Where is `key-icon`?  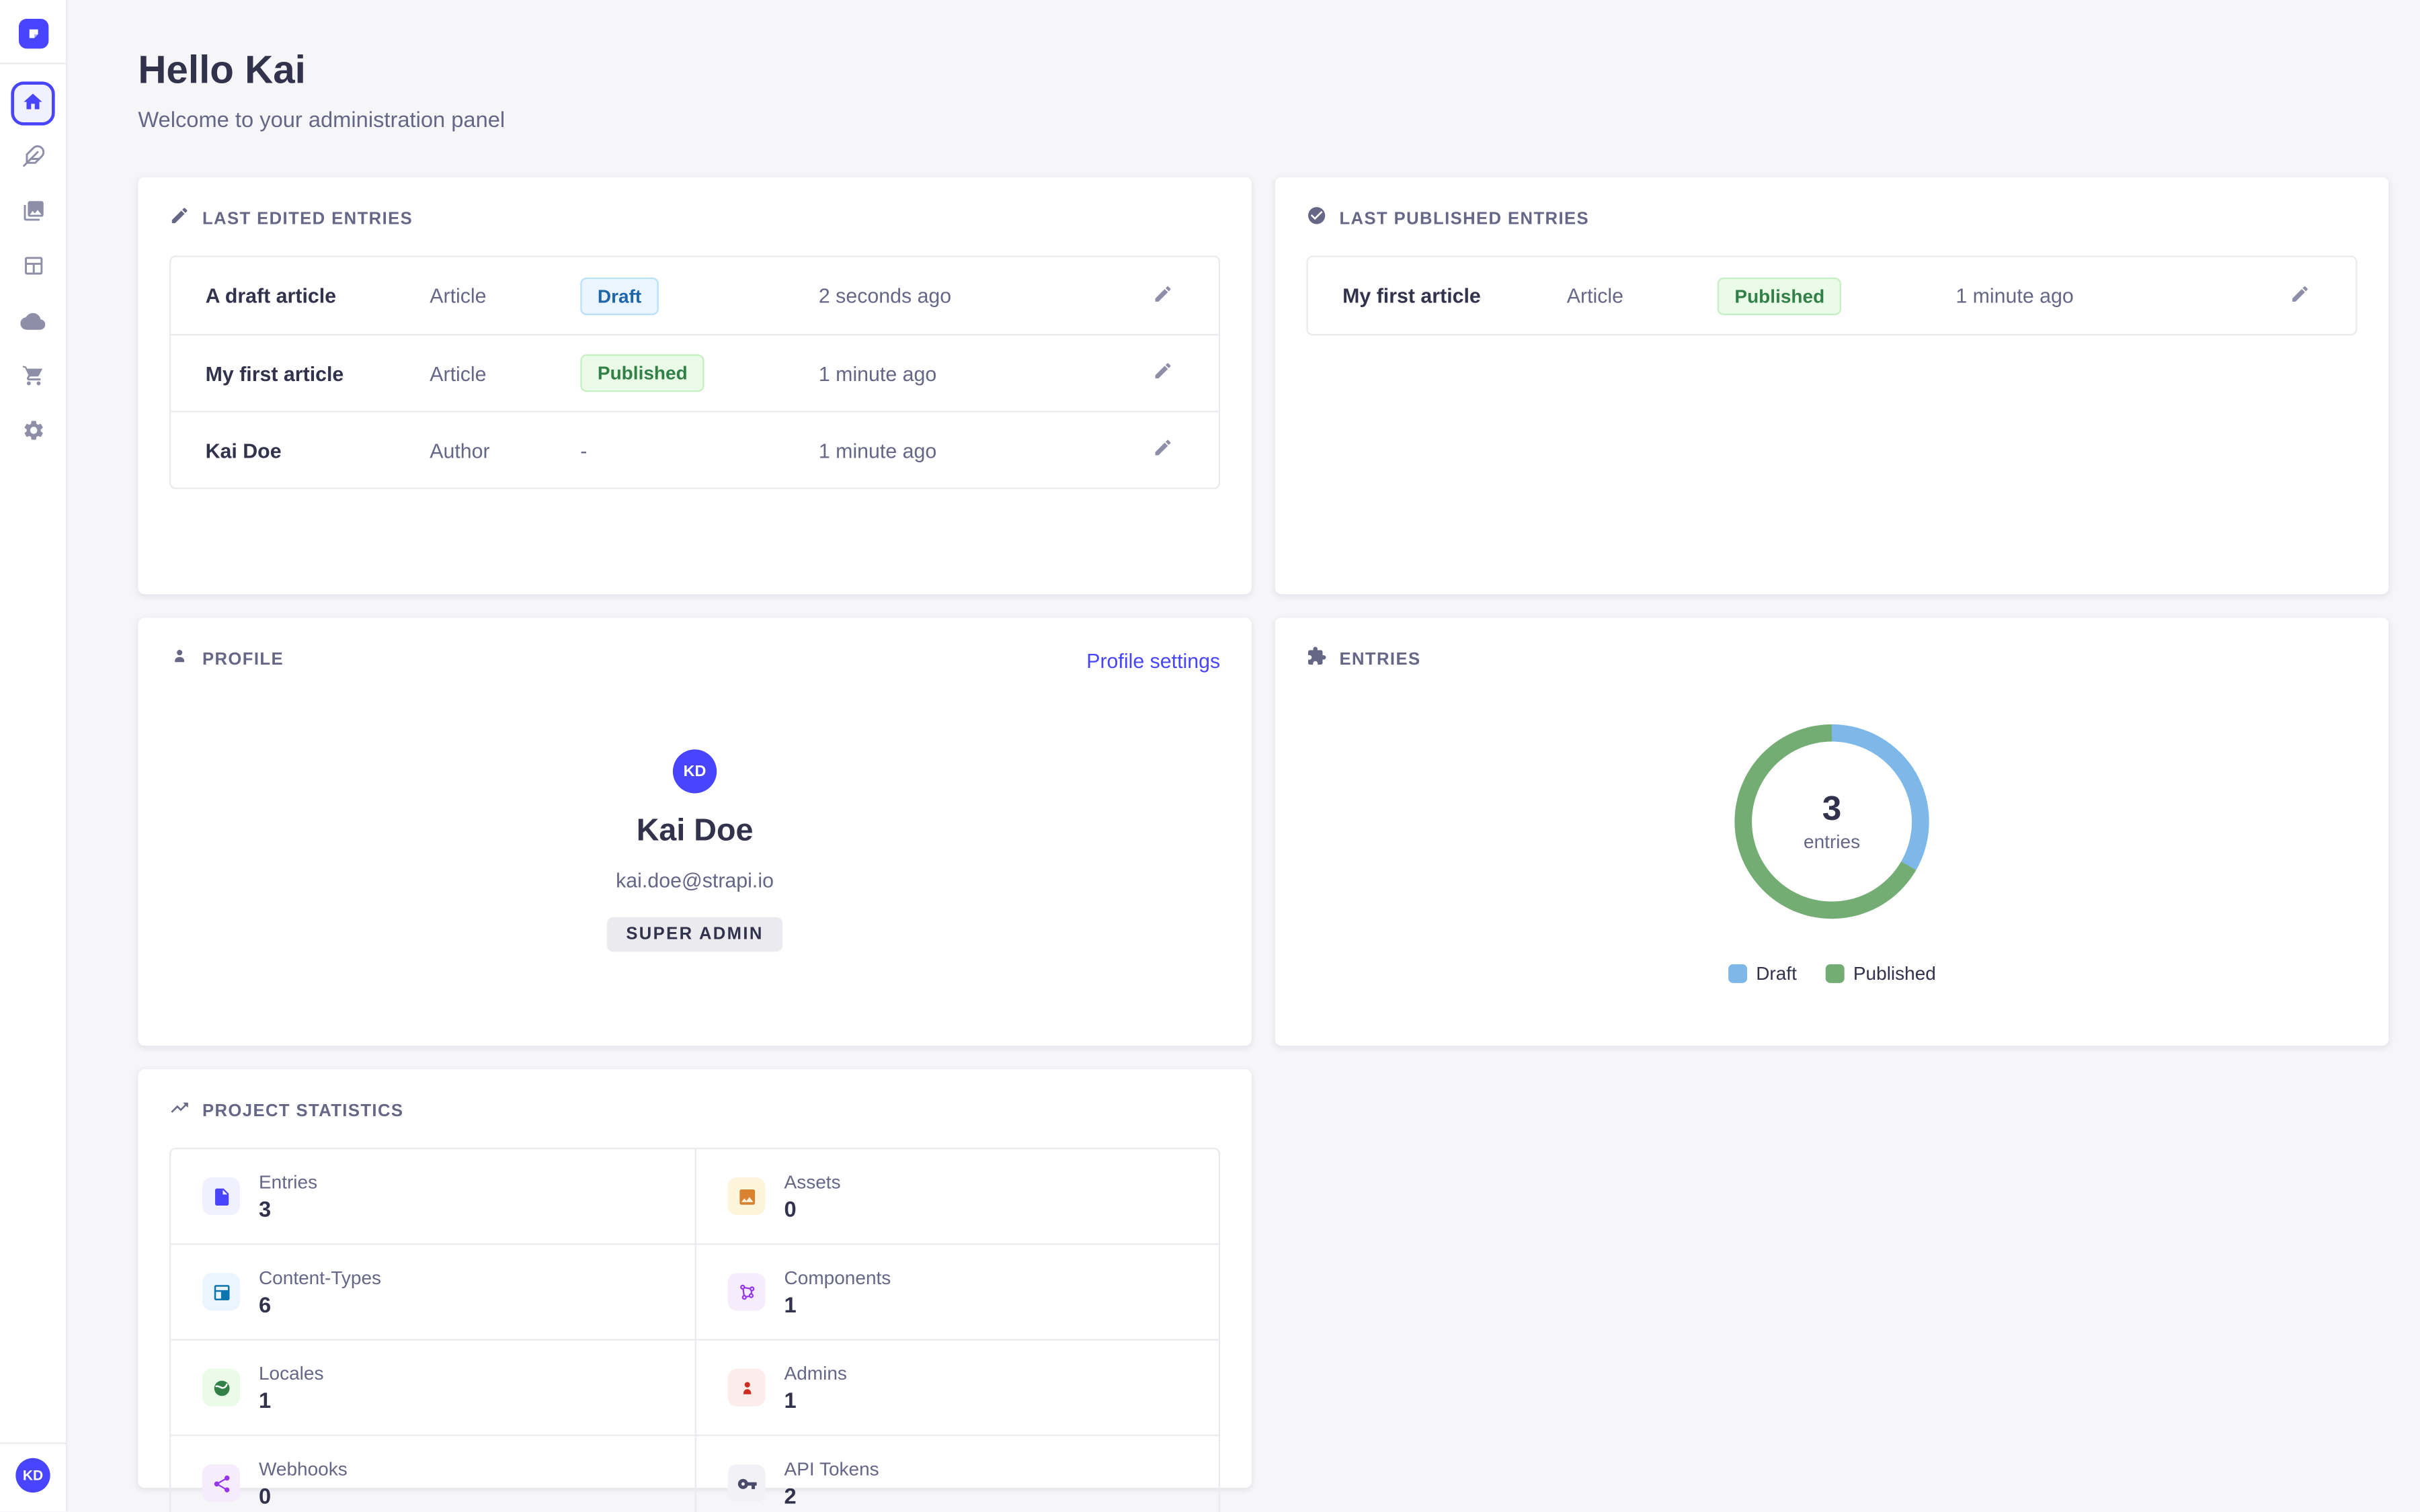 key-icon is located at coordinates (746, 1484).